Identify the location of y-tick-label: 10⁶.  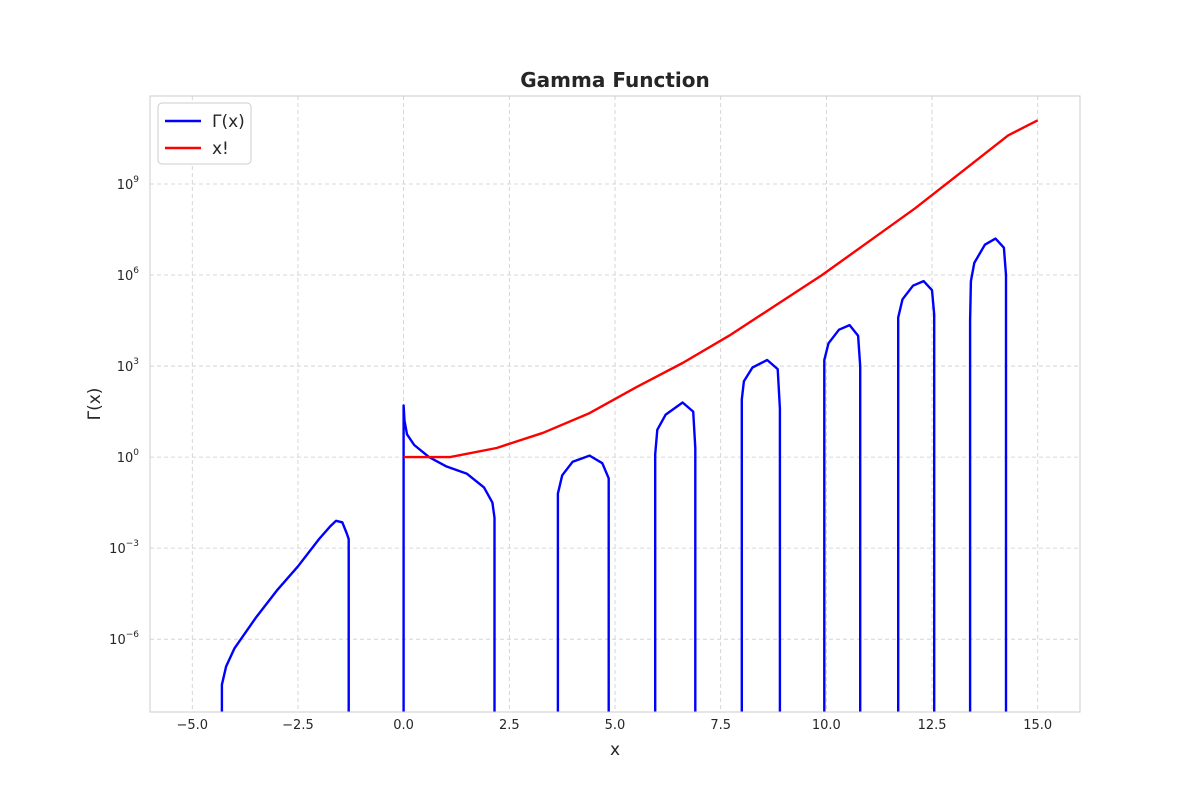
(128, 275).